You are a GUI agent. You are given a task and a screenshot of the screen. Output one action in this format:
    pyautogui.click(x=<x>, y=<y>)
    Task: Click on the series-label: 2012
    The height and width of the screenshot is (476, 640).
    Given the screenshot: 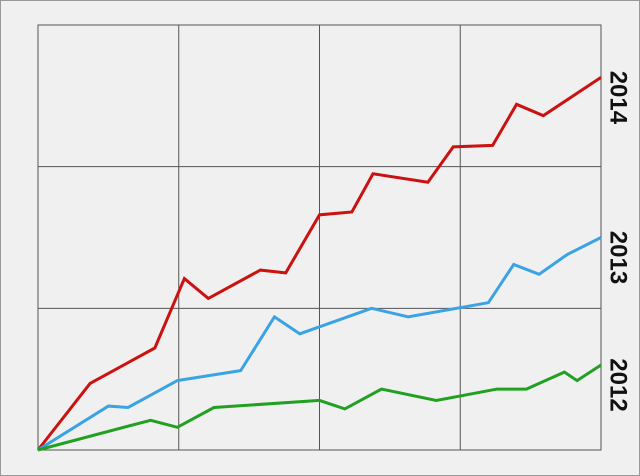 What is the action you would take?
    pyautogui.click(x=618, y=384)
    